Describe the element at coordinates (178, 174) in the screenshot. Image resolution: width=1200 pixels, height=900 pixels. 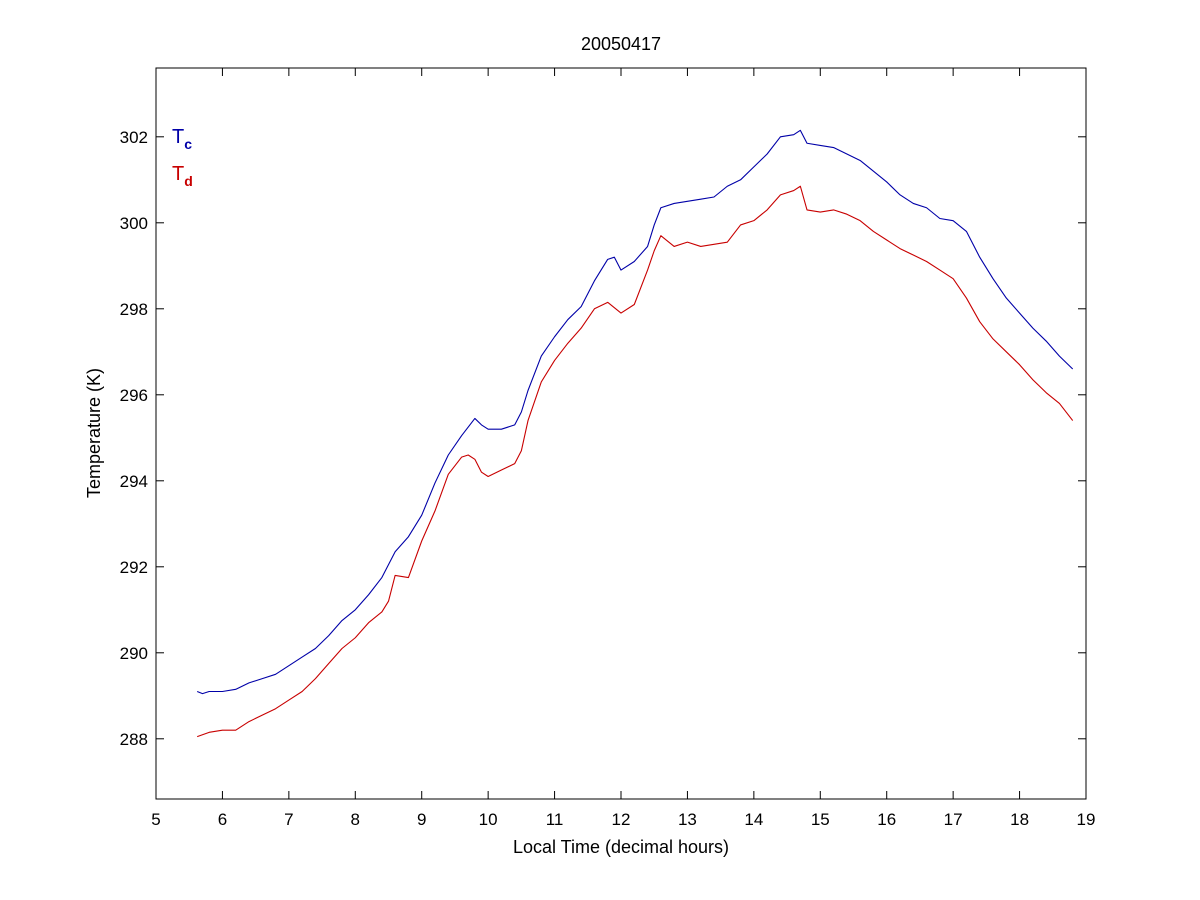
I see `legend-td-main: T` at that location.